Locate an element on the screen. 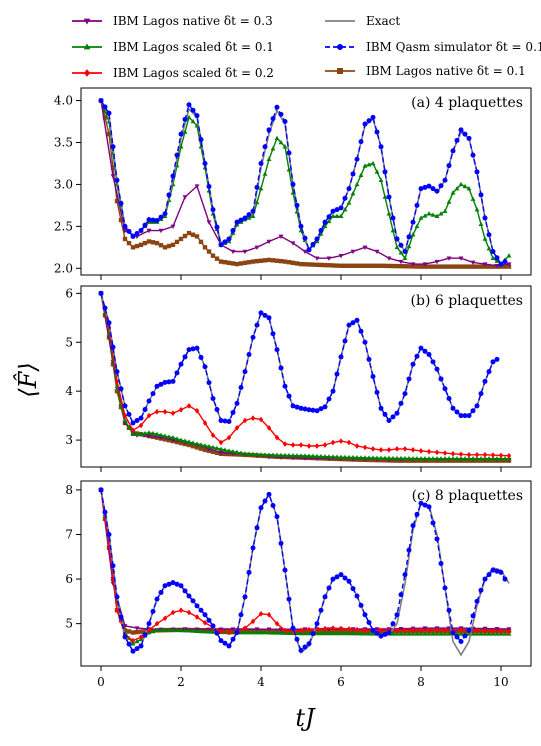 Image resolution: width=541 pixels, height=746 pixels. y-tick-label: 5 is located at coordinates (69, 624).